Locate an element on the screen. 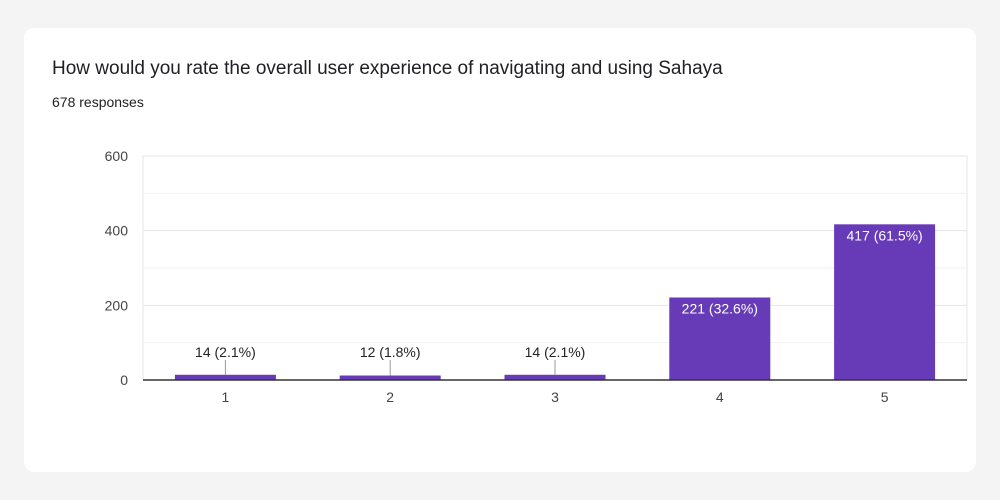 The image size is (1000, 500). y-tick-label: 0 is located at coordinates (124, 380).